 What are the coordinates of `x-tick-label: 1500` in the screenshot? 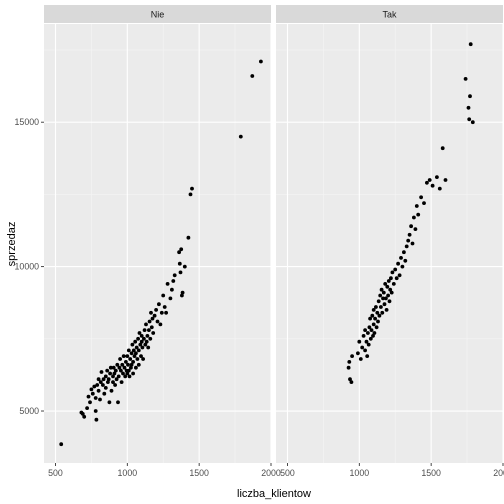 It's located at (431, 473).